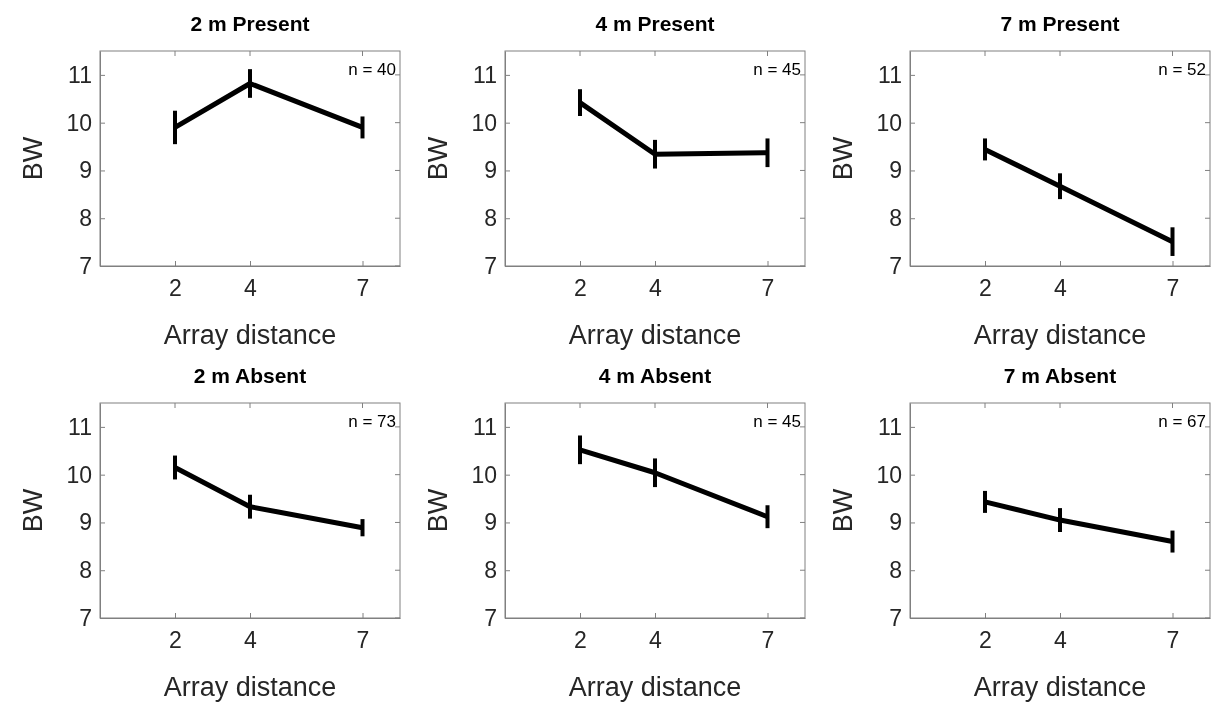  I want to click on chart-title: 2 m Present, so click(250, 23).